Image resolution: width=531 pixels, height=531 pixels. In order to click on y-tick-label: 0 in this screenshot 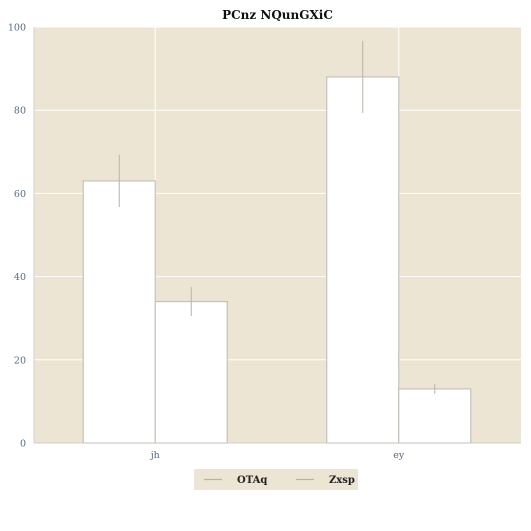, I will do `click(23, 444)`.